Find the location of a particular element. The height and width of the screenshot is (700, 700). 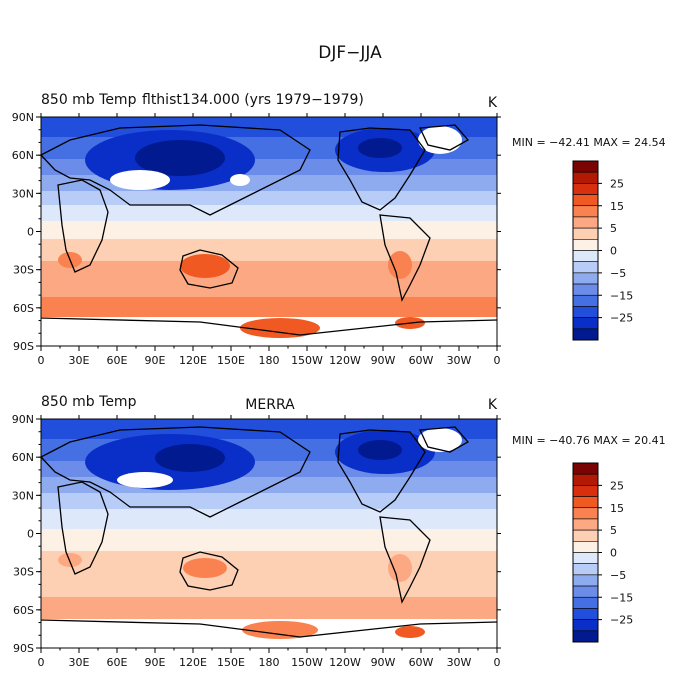

panel-stats: MIN = −42.41 MAX = 24.54 is located at coordinates (589, 142).